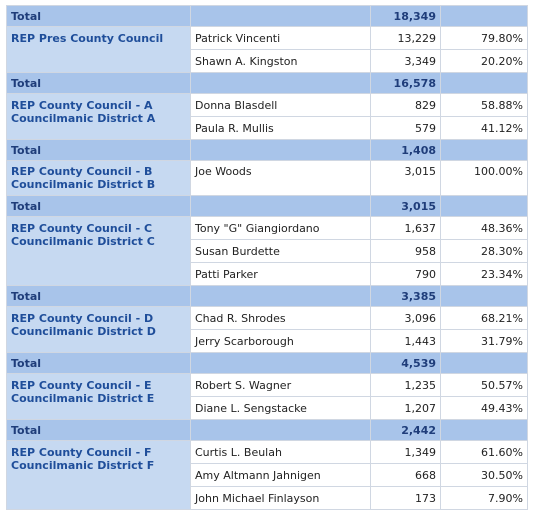 The width and height of the screenshot is (552, 525). What do you see at coordinates (405, 206) in the screenshot?
I see `total-votes: 3,015` at bounding box center [405, 206].